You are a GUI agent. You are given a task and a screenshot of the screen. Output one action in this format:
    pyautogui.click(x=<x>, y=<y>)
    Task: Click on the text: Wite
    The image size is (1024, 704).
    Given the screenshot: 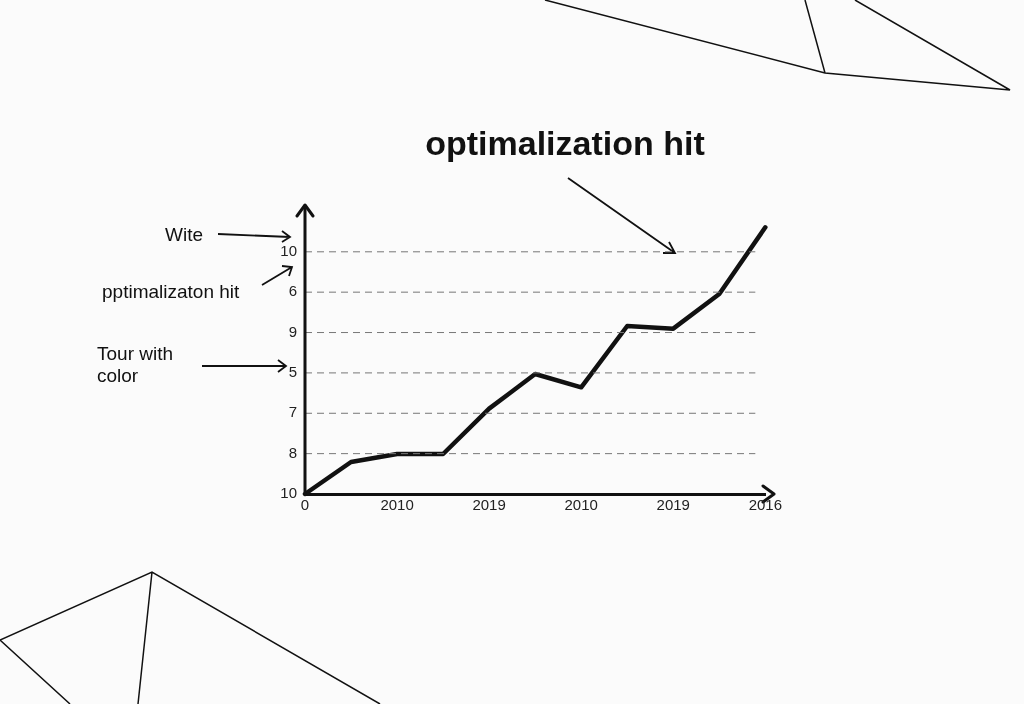 What is the action you would take?
    pyautogui.click(x=184, y=235)
    